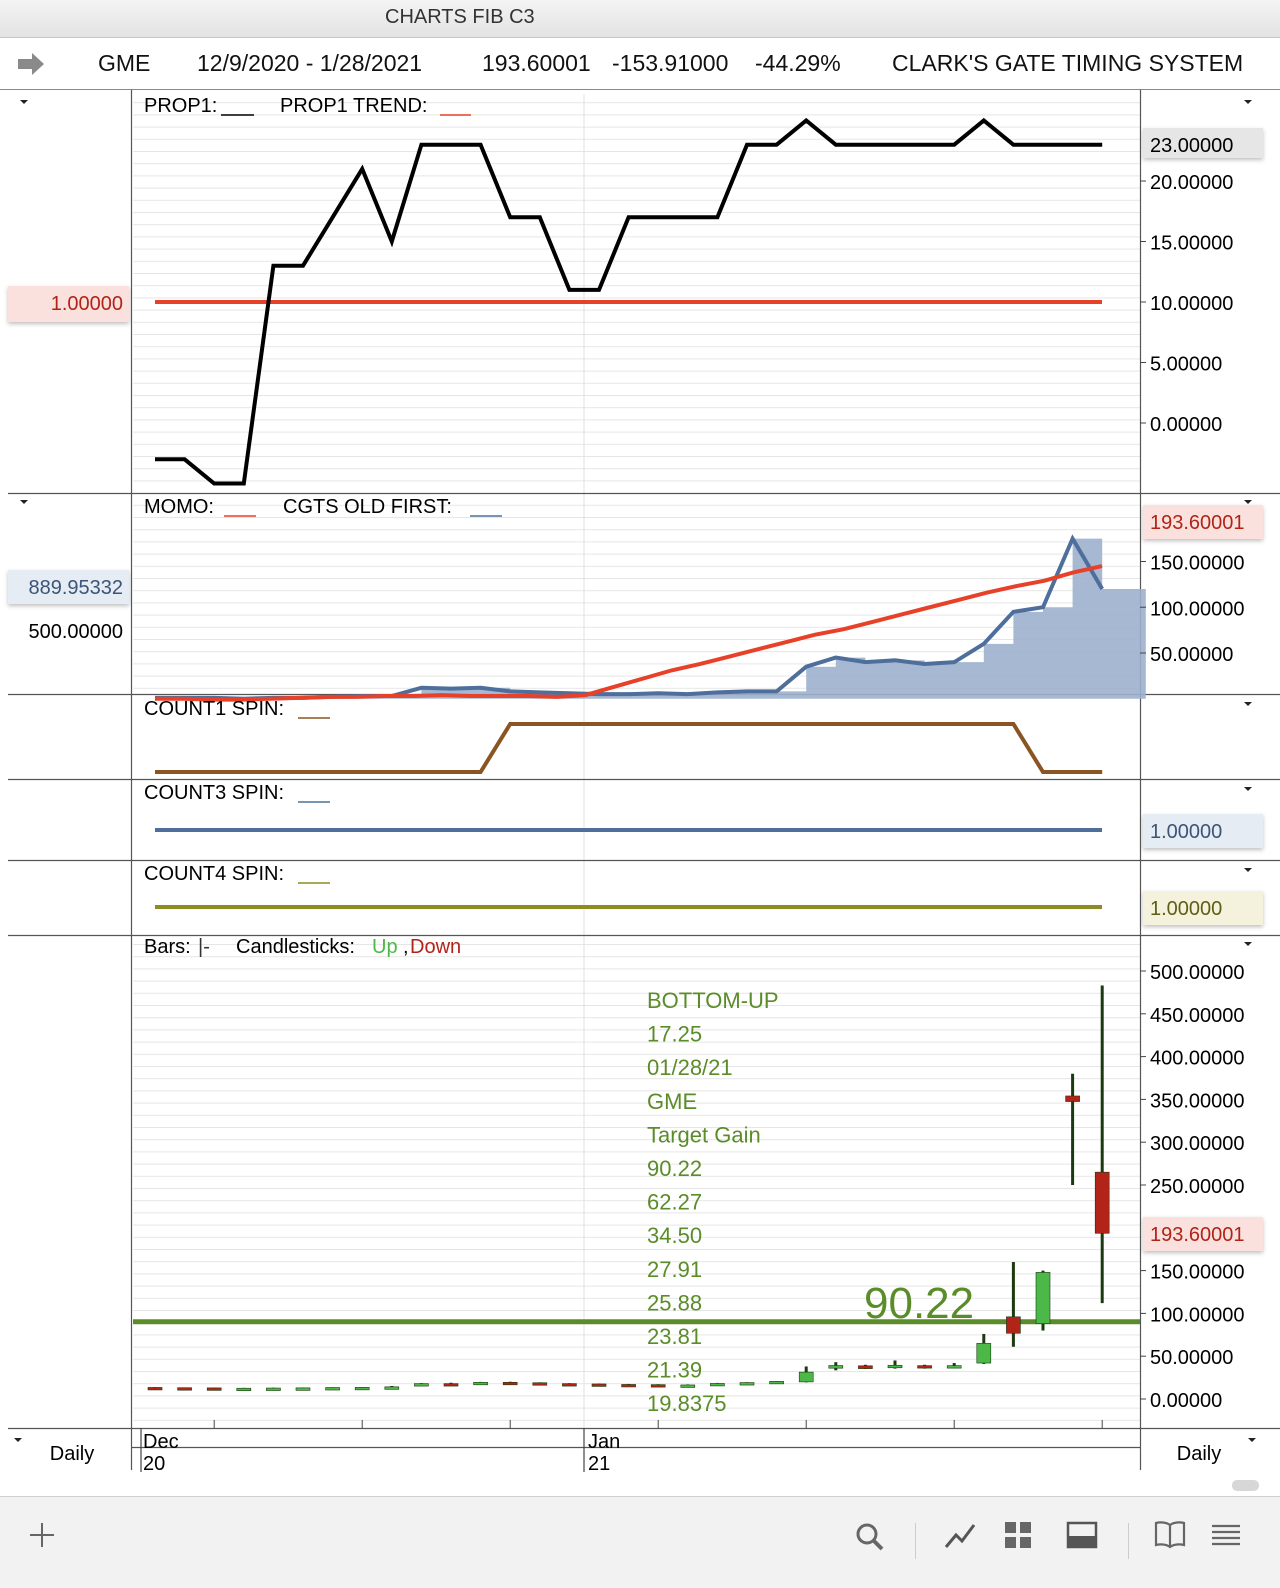 The height and width of the screenshot is (1588, 1280). What do you see at coordinates (1197, 523) in the screenshot?
I see `momo-value-label: 193.60001` at bounding box center [1197, 523].